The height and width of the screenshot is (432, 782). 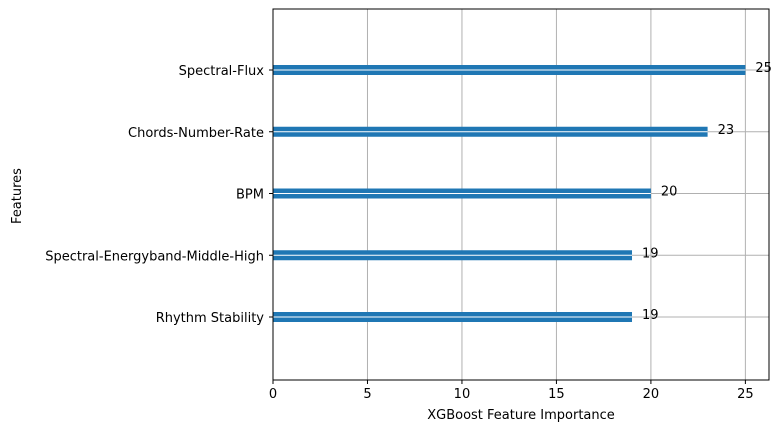 What do you see at coordinates (222, 71) in the screenshot?
I see `y-tick-label: Spectral-Flux` at bounding box center [222, 71].